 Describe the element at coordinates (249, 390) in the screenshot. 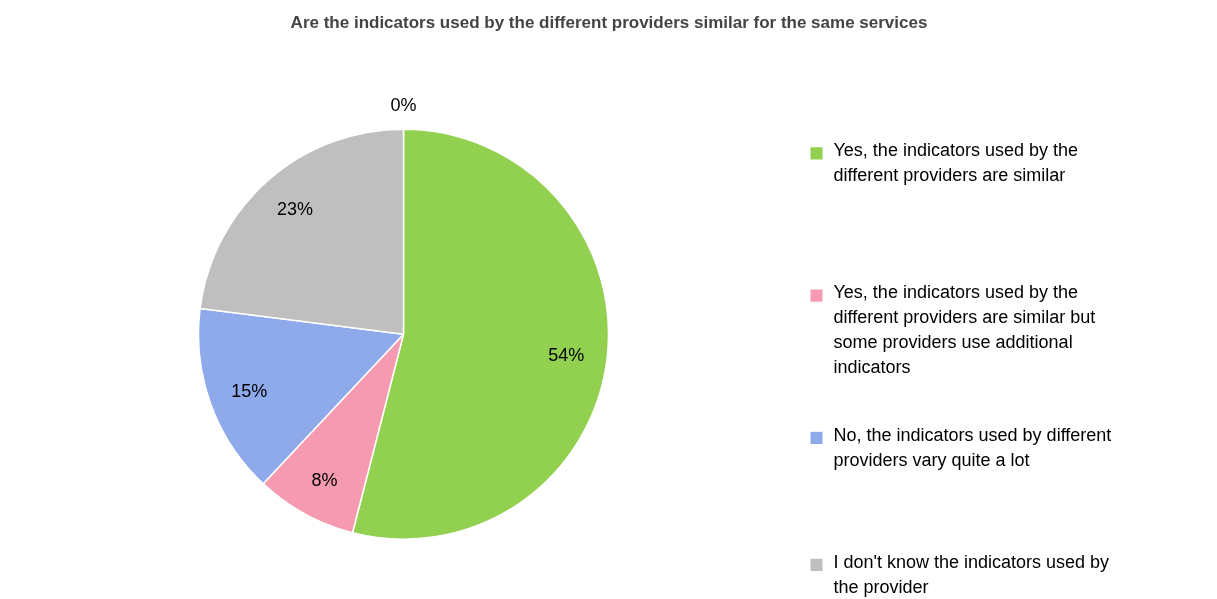

I see `data-label: 15%` at that location.